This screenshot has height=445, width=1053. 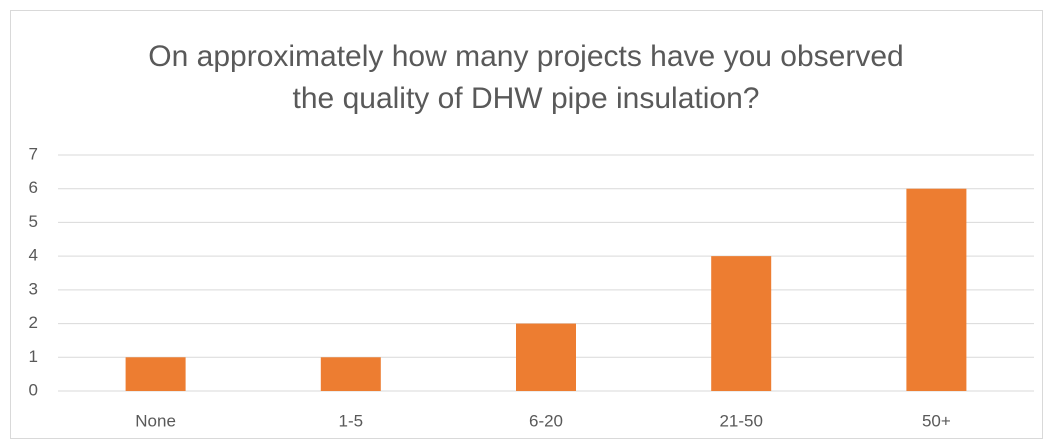 I want to click on y-tick-label: 3, so click(x=33, y=288).